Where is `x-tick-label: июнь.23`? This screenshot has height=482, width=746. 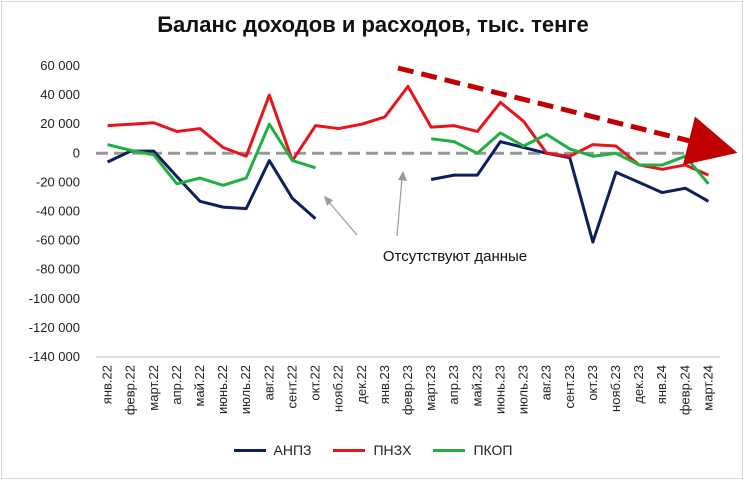 x-tick-label: июнь.23 is located at coordinates (499, 389).